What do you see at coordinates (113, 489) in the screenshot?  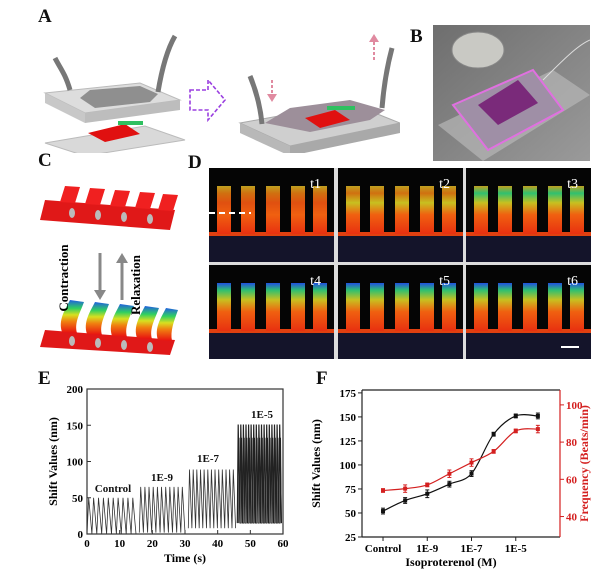 I see `segment-label: Control` at bounding box center [113, 489].